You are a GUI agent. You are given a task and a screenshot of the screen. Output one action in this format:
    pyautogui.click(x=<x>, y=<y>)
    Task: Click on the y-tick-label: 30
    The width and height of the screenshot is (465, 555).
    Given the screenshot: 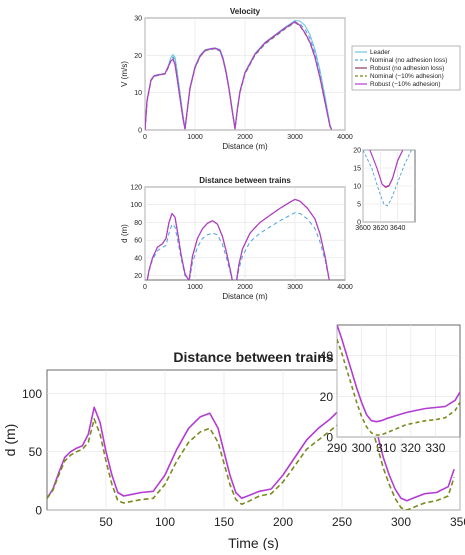 What is the action you would take?
    pyautogui.click(x=138, y=19)
    